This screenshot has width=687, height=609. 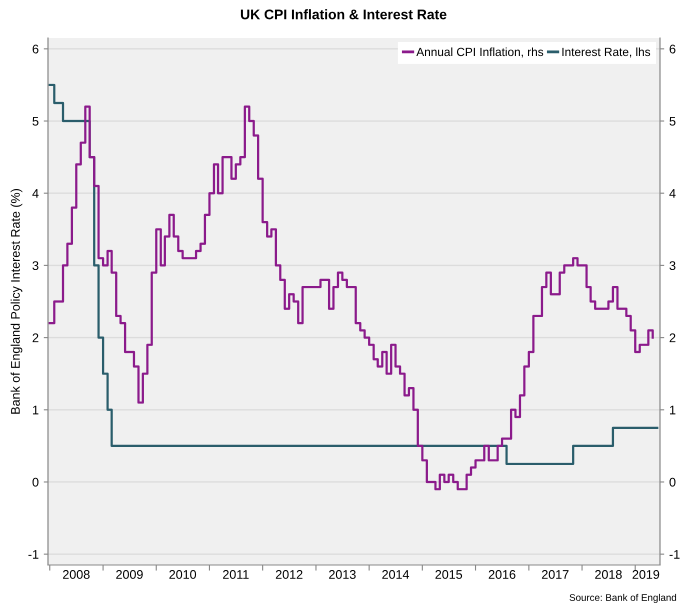 I want to click on y2-tick-label: -1, so click(x=675, y=554).